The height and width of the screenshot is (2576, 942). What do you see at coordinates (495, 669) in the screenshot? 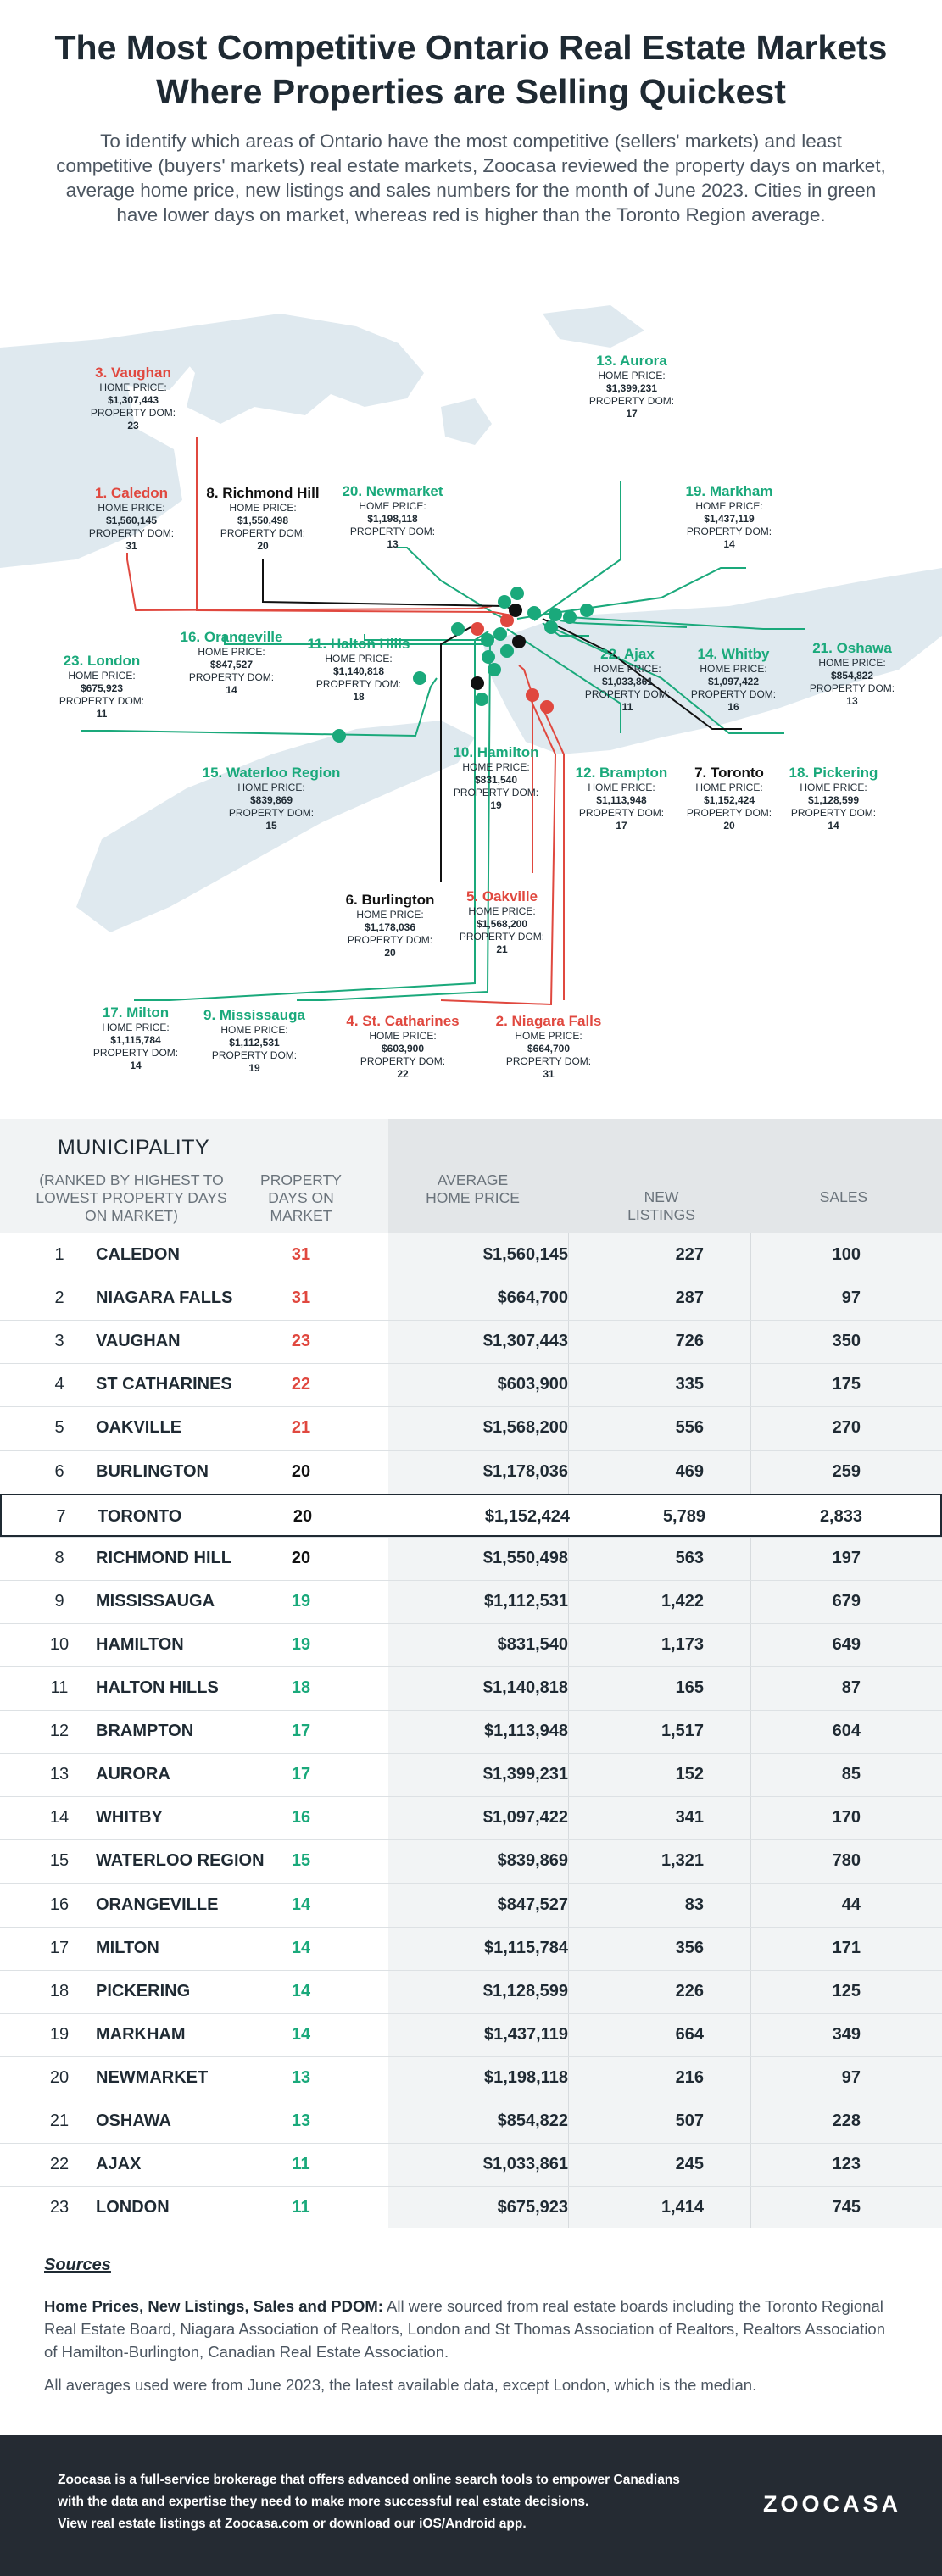
I see `dot-oakville` at bounding box center [495, 669].